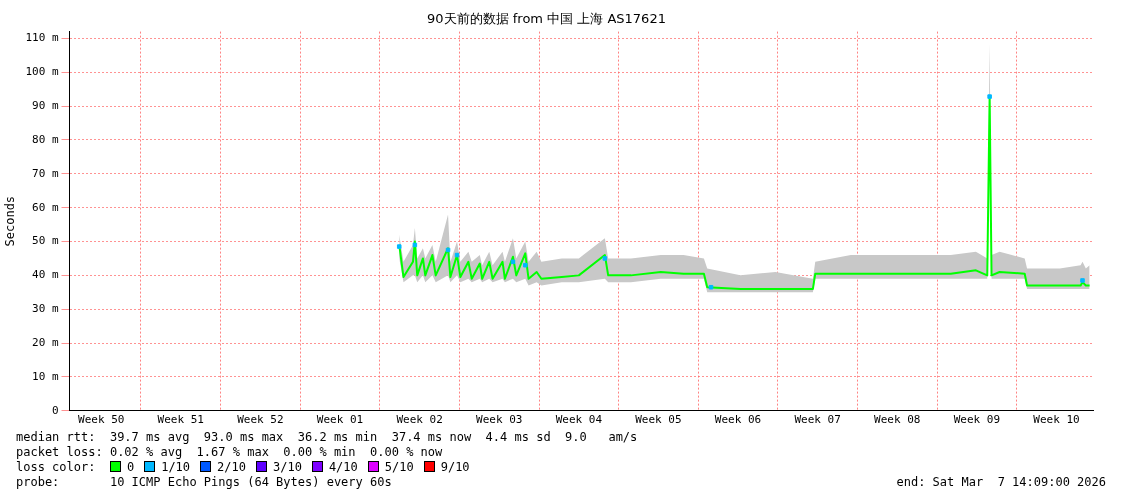 The image size is (1121, 494). What do you see at coordinates (130, 467) in the screenshot?
I see `legend-label: 0` at bounding box center [130, 467].